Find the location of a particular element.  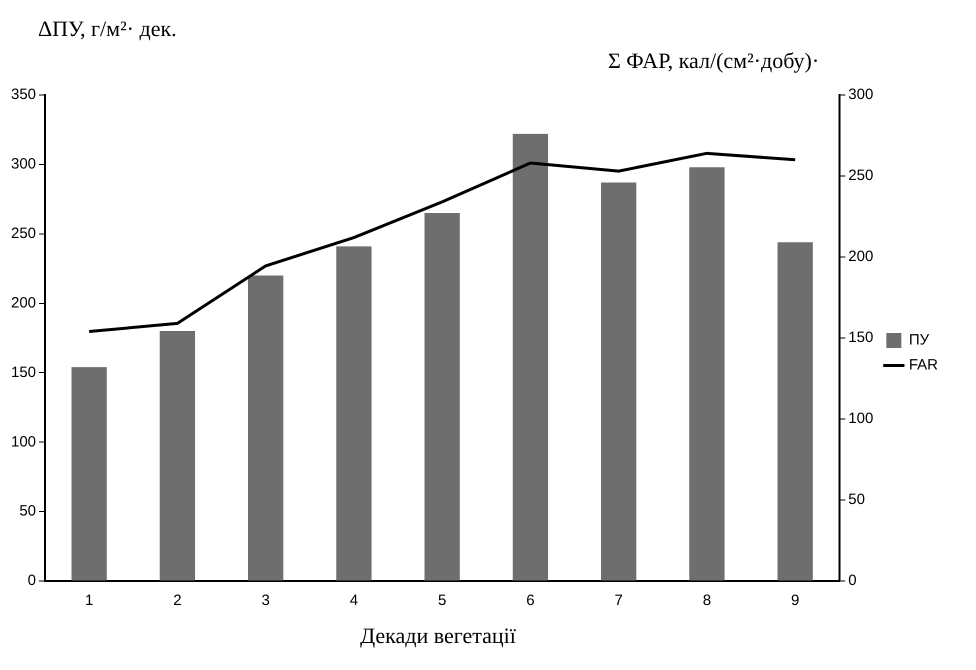

y-tick-label: 0 is located at coordinates (32, 581).